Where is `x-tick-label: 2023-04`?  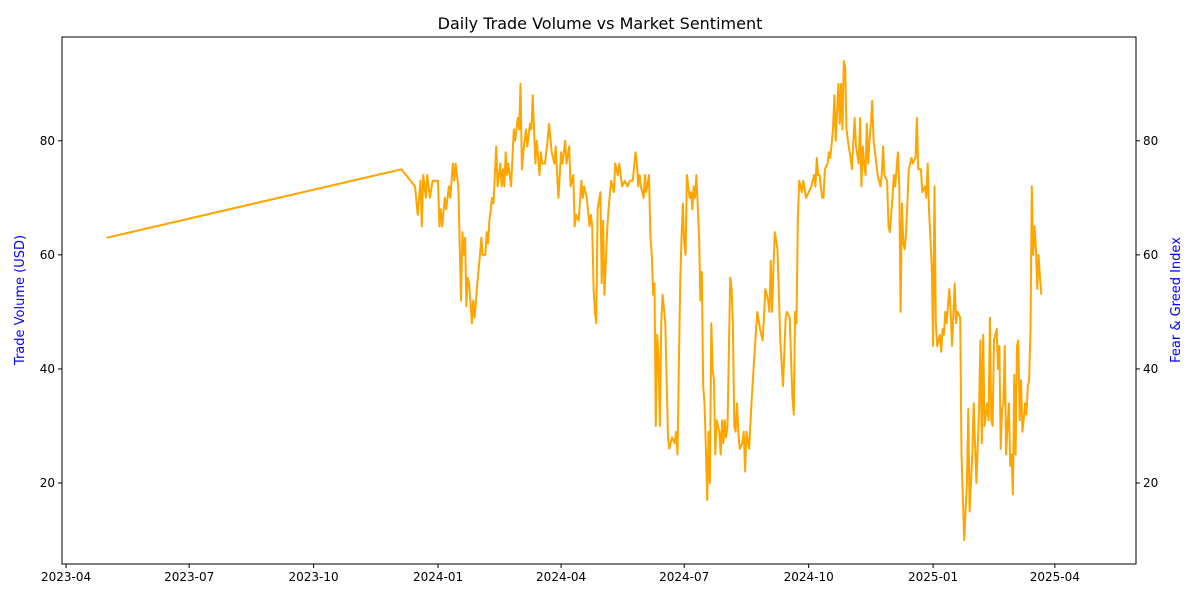
x-tick-label: 2023-04 is located at coordinates (66, 577).